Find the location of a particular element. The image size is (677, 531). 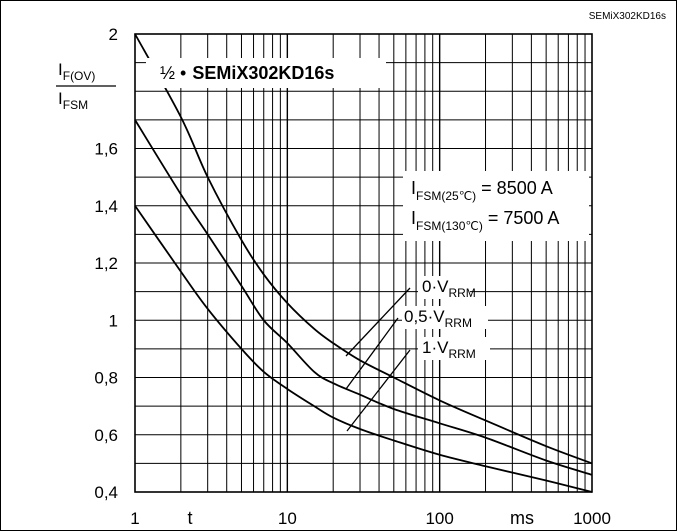

annotation-ifsm-25-value: = 8500 A is located at coordinates (514, 188).